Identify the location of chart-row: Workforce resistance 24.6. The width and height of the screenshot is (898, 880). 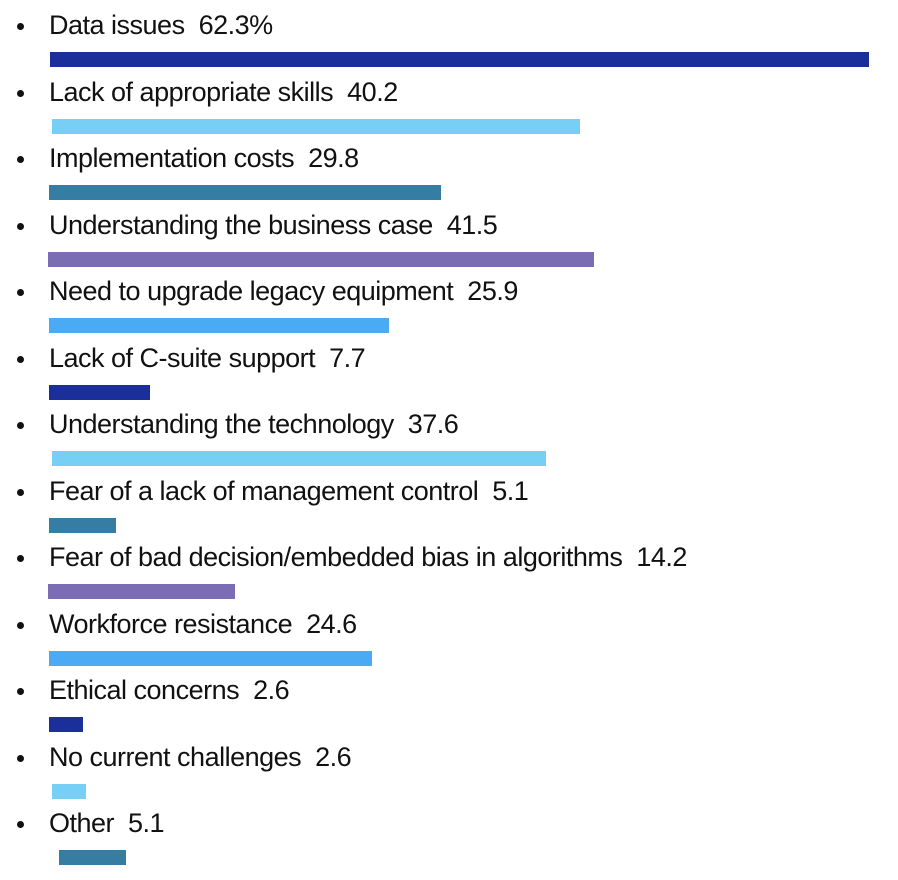
(449, 638).